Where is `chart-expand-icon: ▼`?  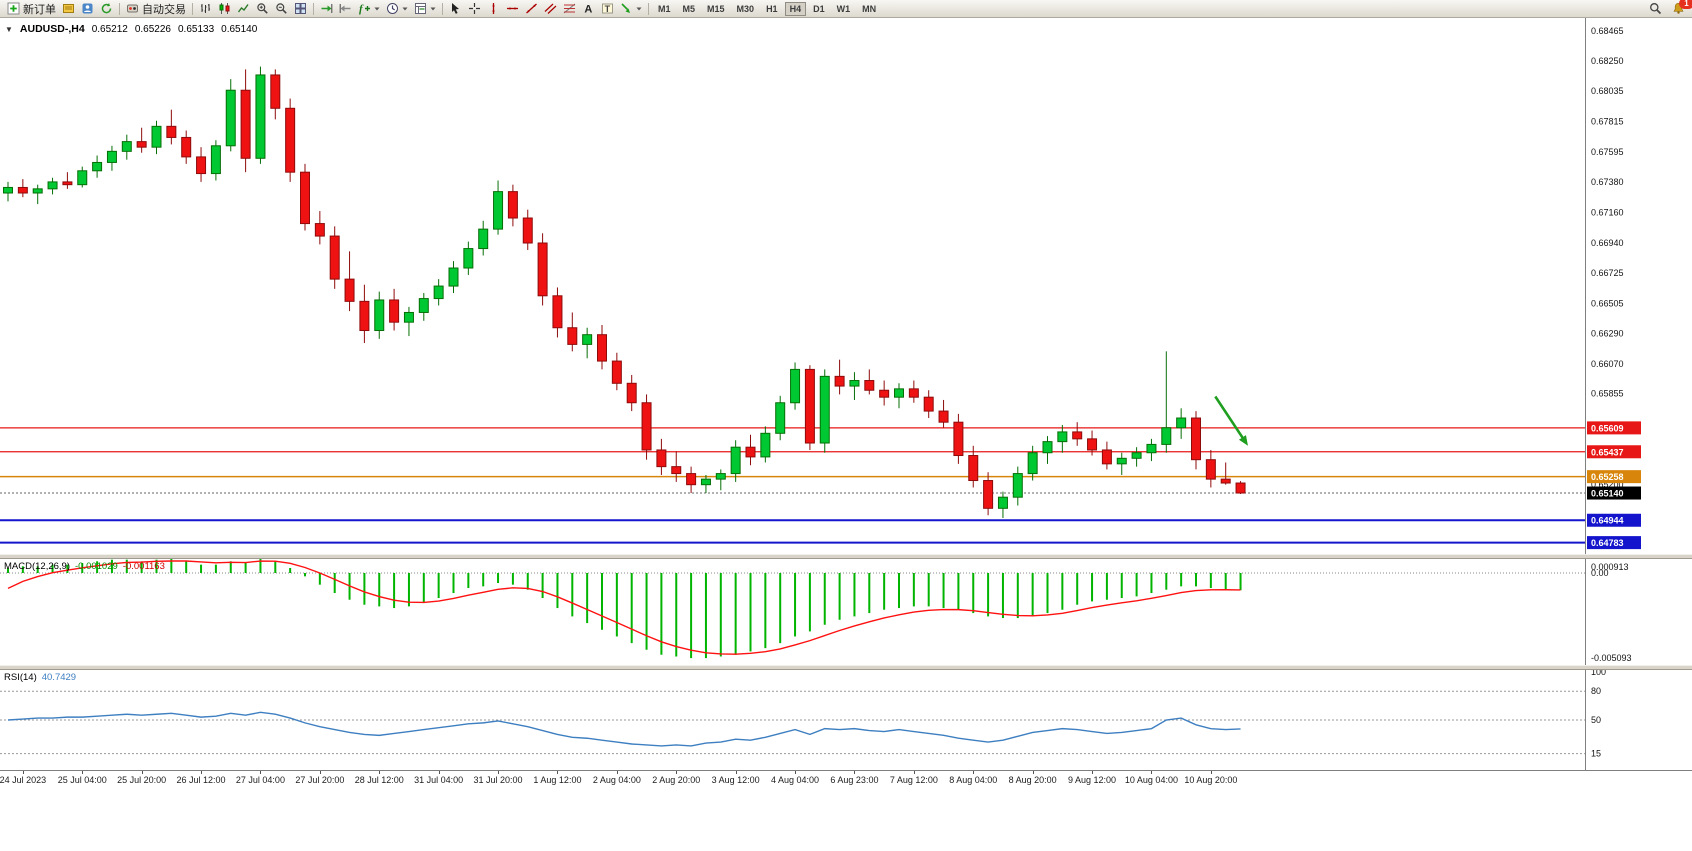
chart-expand-icon: ▼ is located at coordinates (9, 29).